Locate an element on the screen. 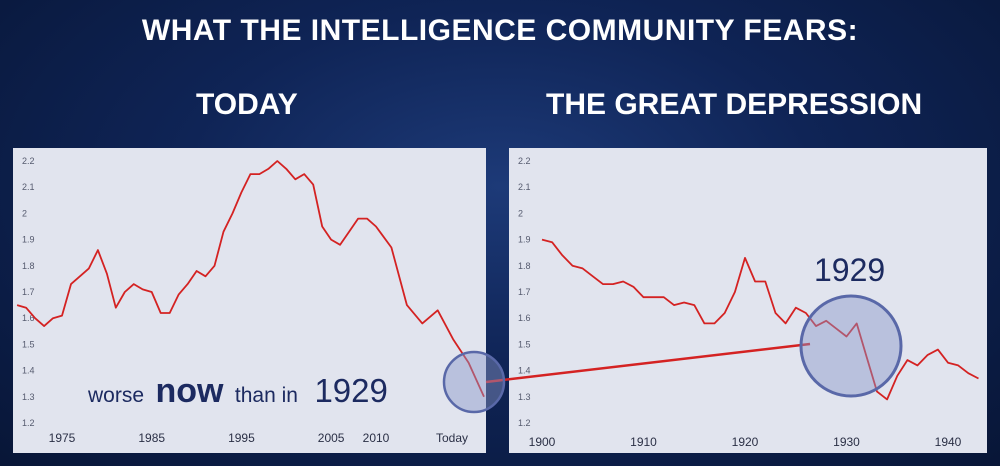 The width and height of the screenshot is (1000, 466). annotation-right-year: 1929 is located at coordinates (849, 270).